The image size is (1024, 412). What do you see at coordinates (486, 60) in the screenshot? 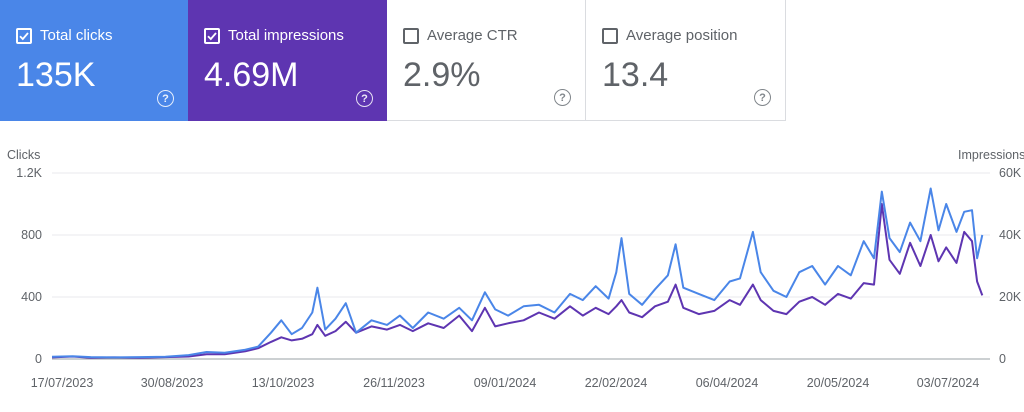
I see `average-ctr-card: Average CTR 2.9% ?` at bounding box center [486, 60].